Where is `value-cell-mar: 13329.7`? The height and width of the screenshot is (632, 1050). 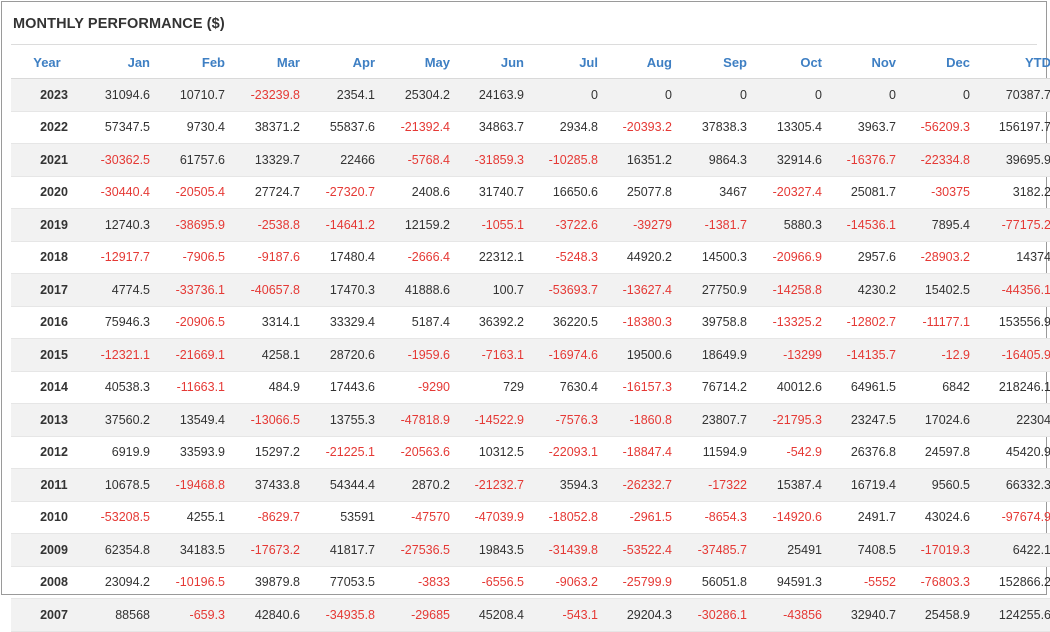
value-cell-mar: 13329.7 is located at coordinates (270, 160).